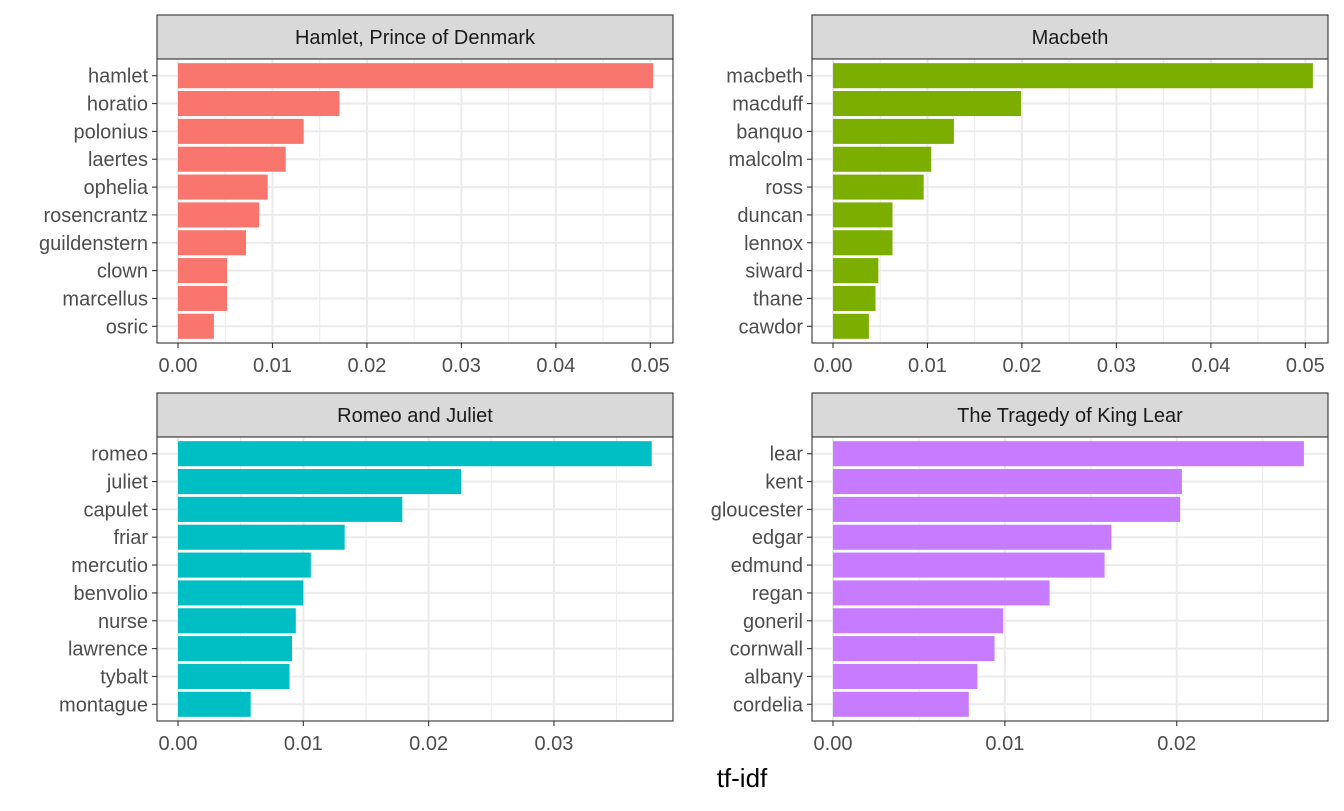 The image size is (1344, 811). I want to click on y-tick-label: ross, so click(784, 188).